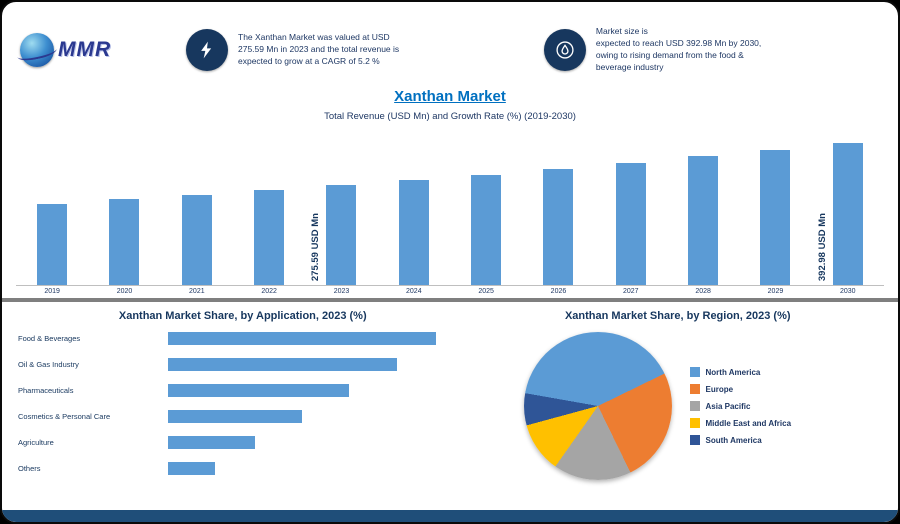  I want to click on hbar-row: Pharmaceuticals, so click(243, 390).